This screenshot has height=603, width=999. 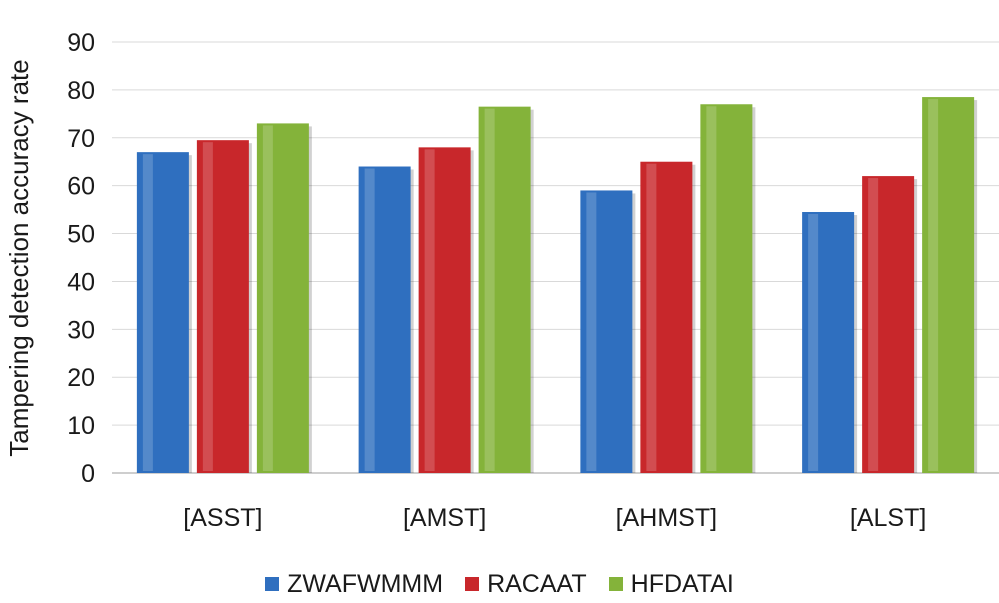 I want to click on x-axis-ticks: [ASST] [AMST] [AHMST] [ALST], so click(x=554, y=518).